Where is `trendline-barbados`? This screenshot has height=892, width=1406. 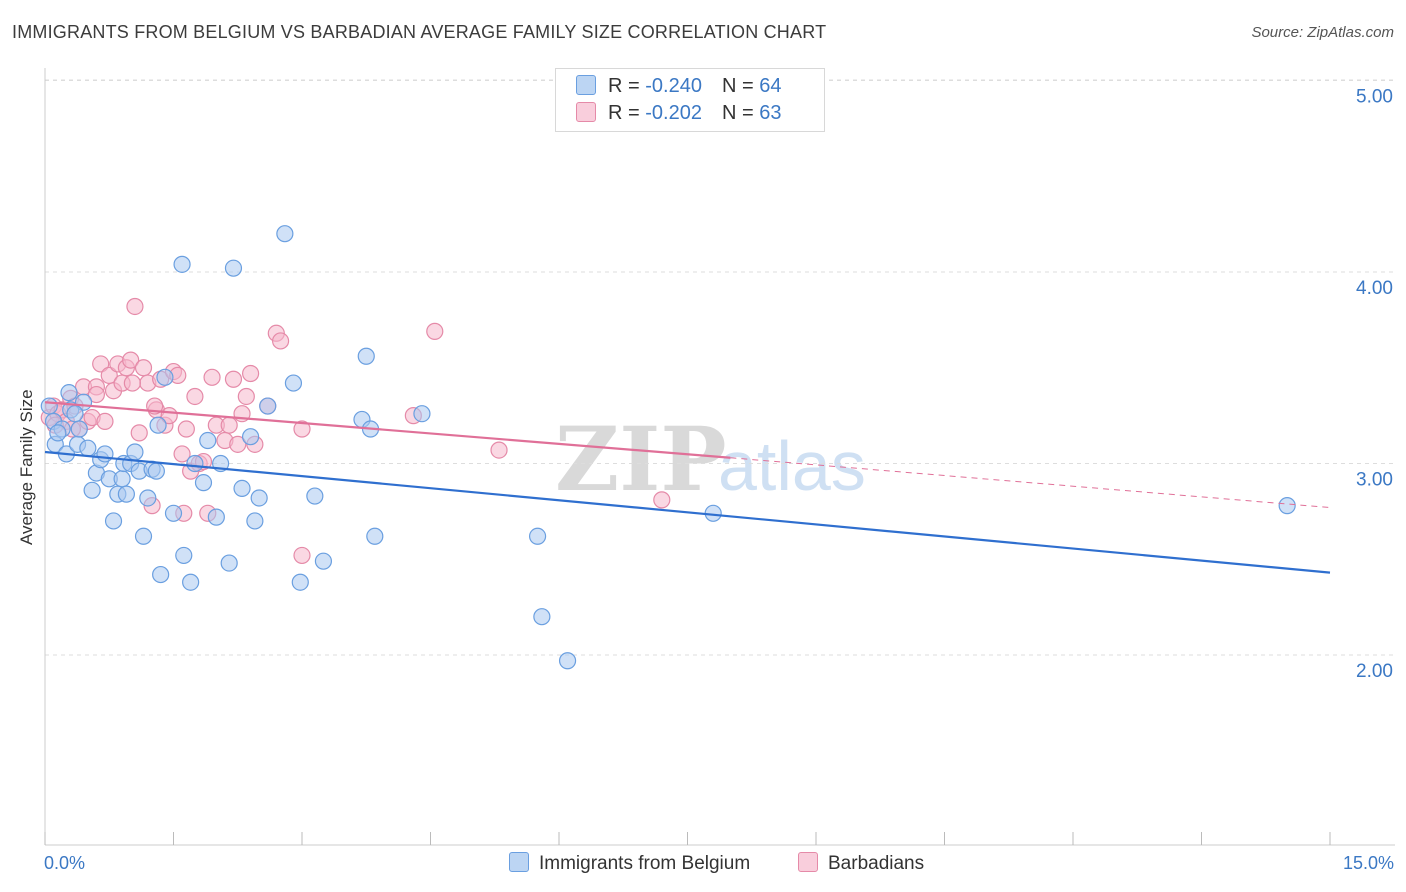 trendline-barbados is located at coordinates (387, 430).